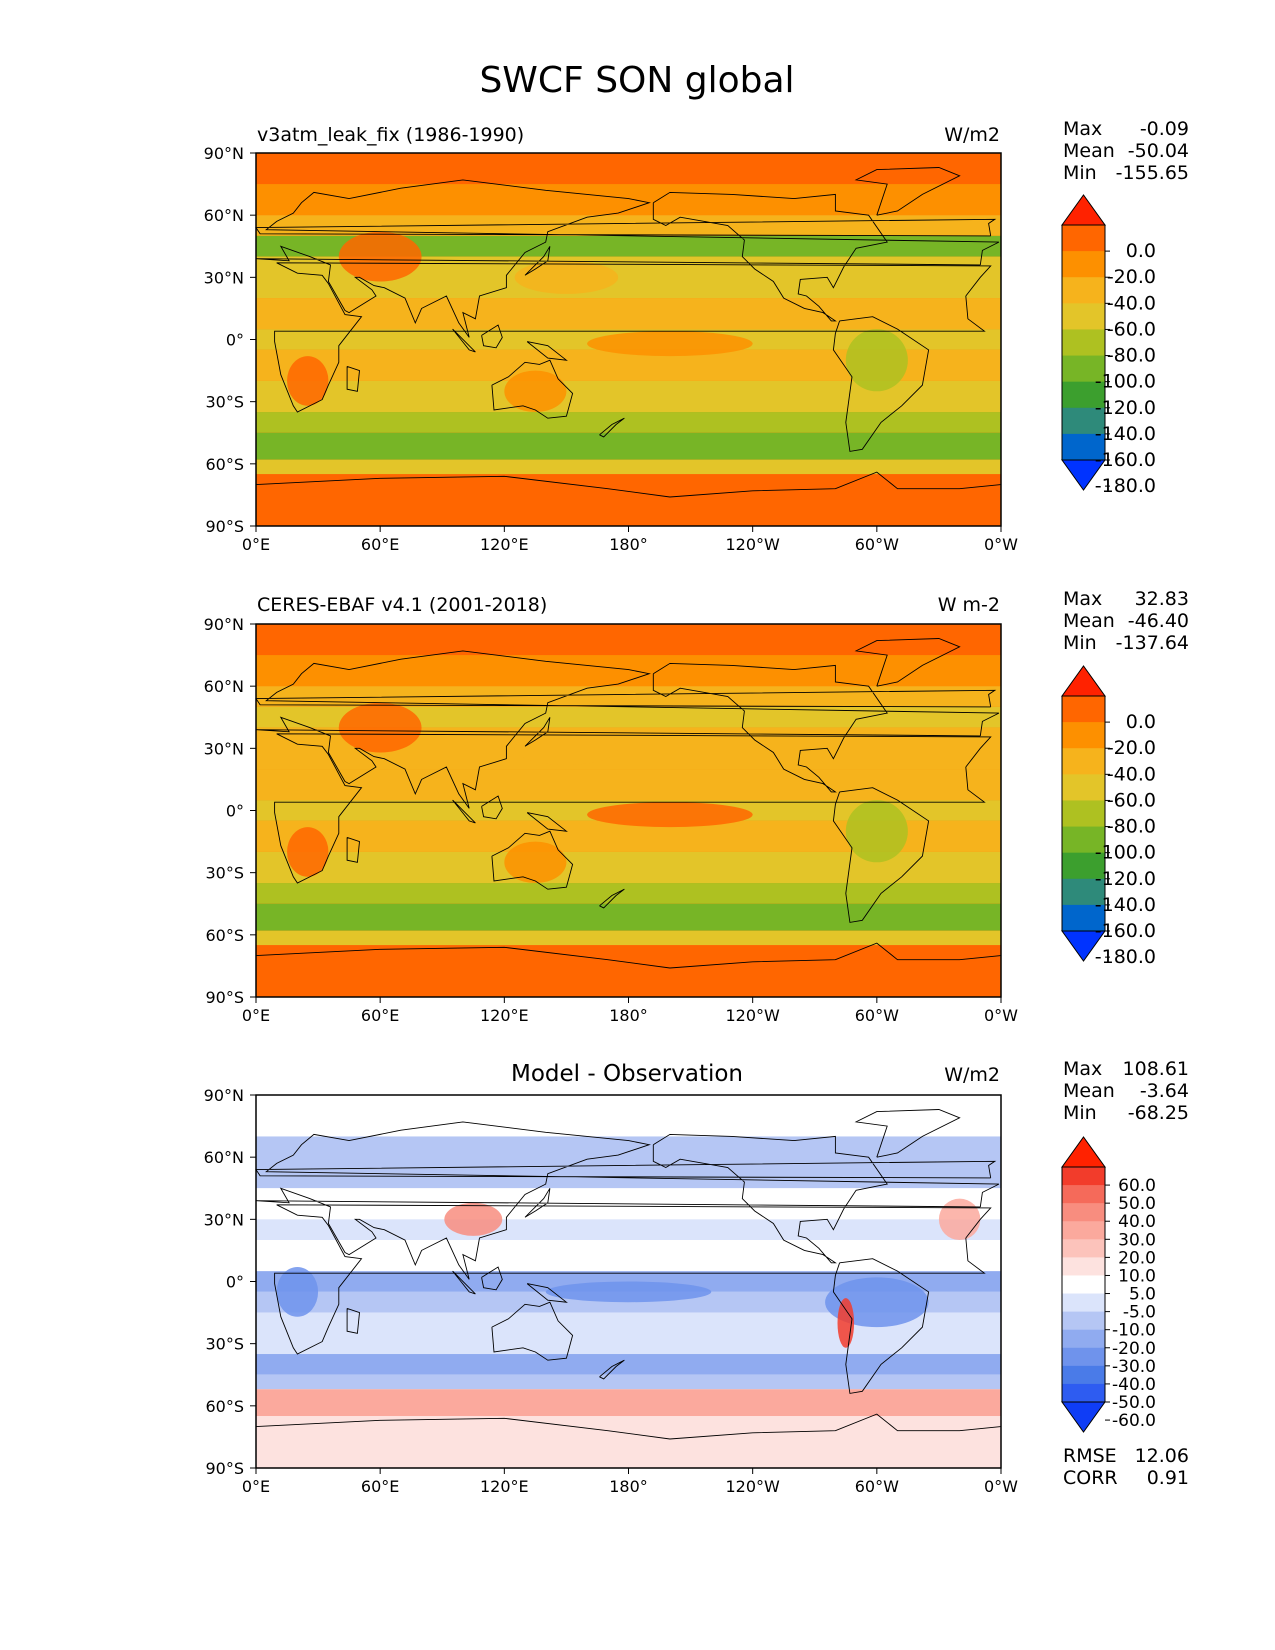 The image size is (1275, 1650). Describe the element at coordinates (1125, 408) in the screenshot. I see `colorbar-tick-label: -120.0` at that location.